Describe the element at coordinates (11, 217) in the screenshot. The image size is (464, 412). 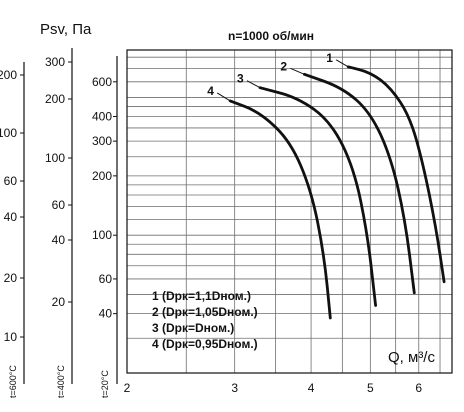
I see `y-tick-600: 40` at that location.